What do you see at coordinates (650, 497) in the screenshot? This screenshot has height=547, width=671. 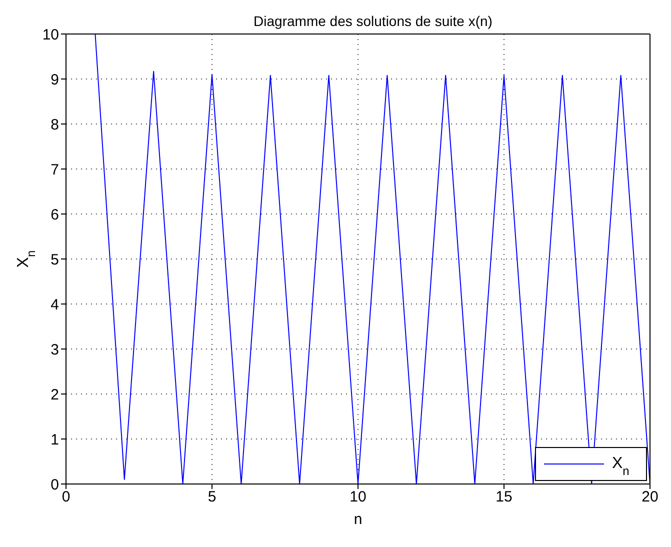 I see `x-tick-label: 20` at bounding box center [650, 497].